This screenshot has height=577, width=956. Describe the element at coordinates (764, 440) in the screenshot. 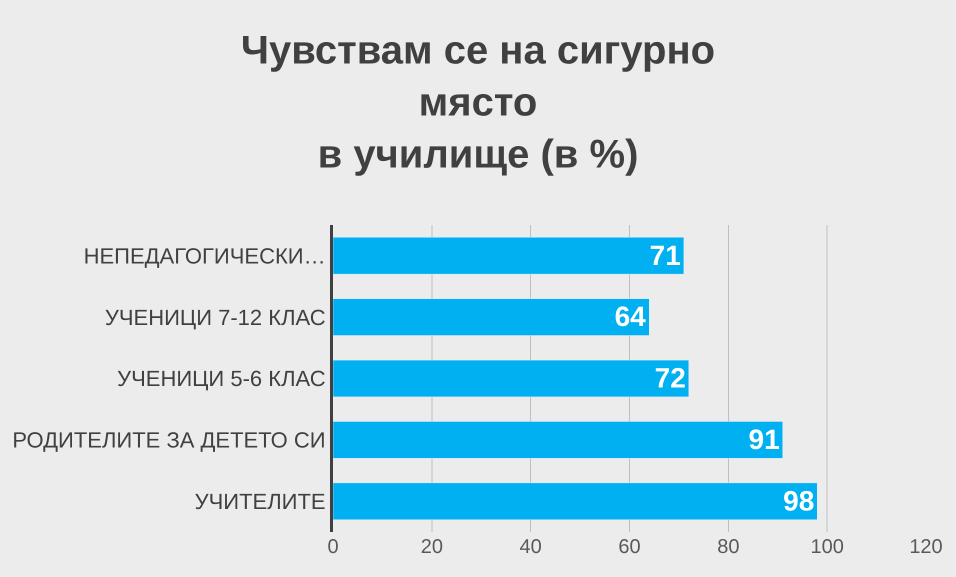

I see `data-label: 91` at that location.